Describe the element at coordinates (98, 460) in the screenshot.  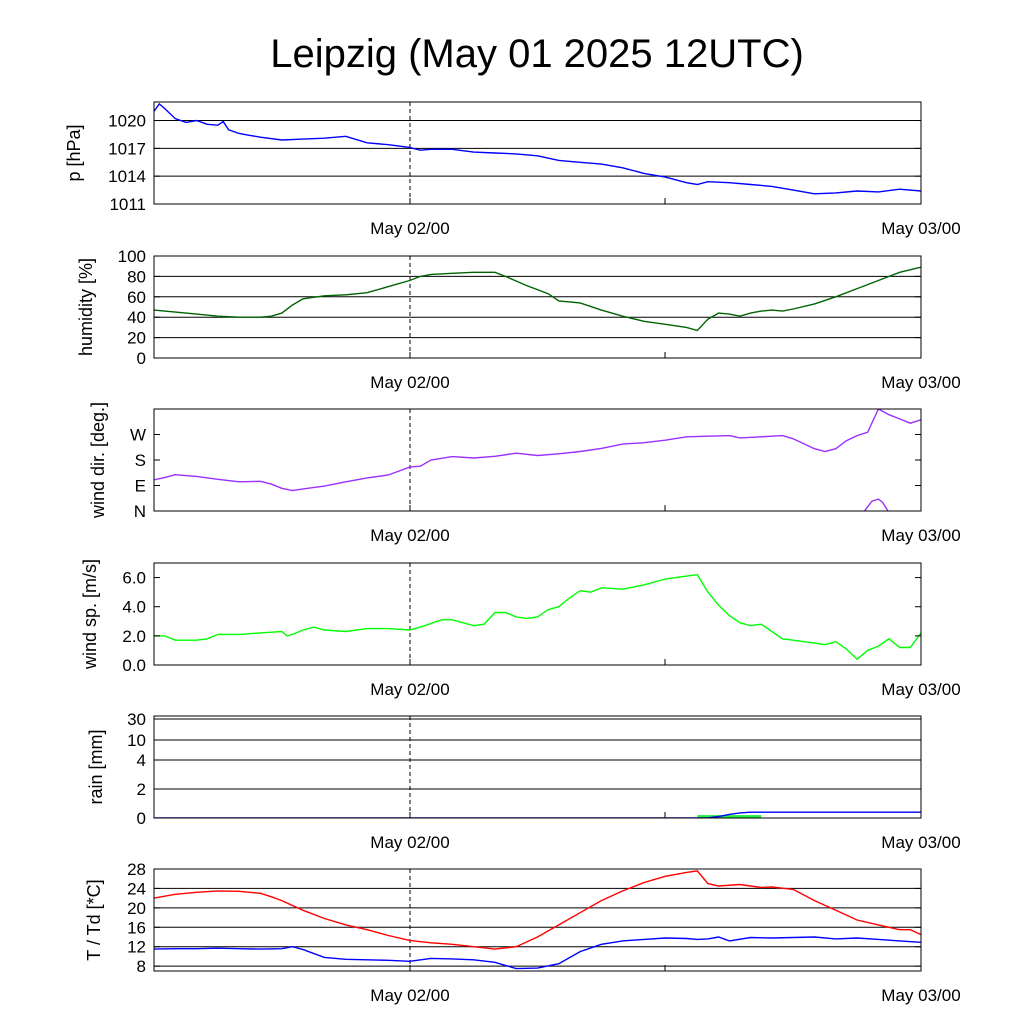
I see `y-axis-label: wind dir. [deg.]` at that location.